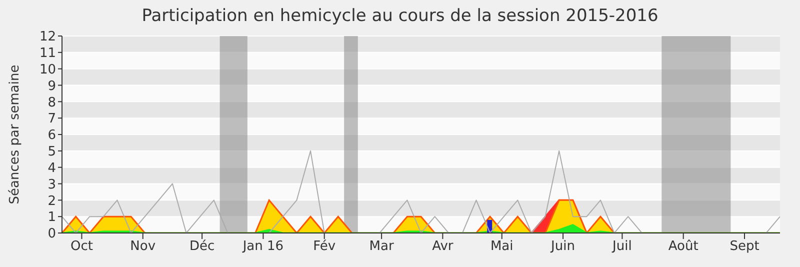  I want to click on x-tick-label: Mar, so click(381, 246).